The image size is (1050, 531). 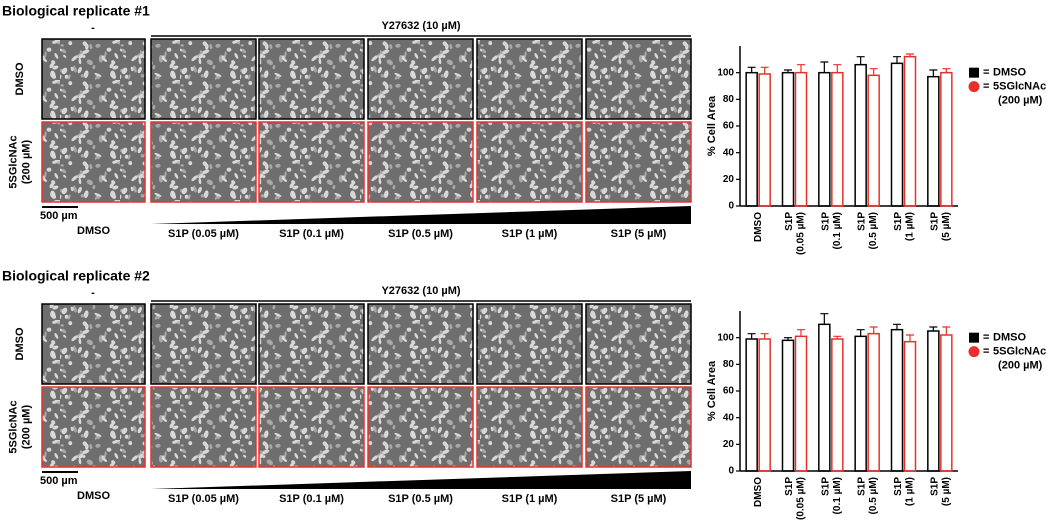 I want to click on scale-bar-label: 500 µm, so click(x=59, y=481).